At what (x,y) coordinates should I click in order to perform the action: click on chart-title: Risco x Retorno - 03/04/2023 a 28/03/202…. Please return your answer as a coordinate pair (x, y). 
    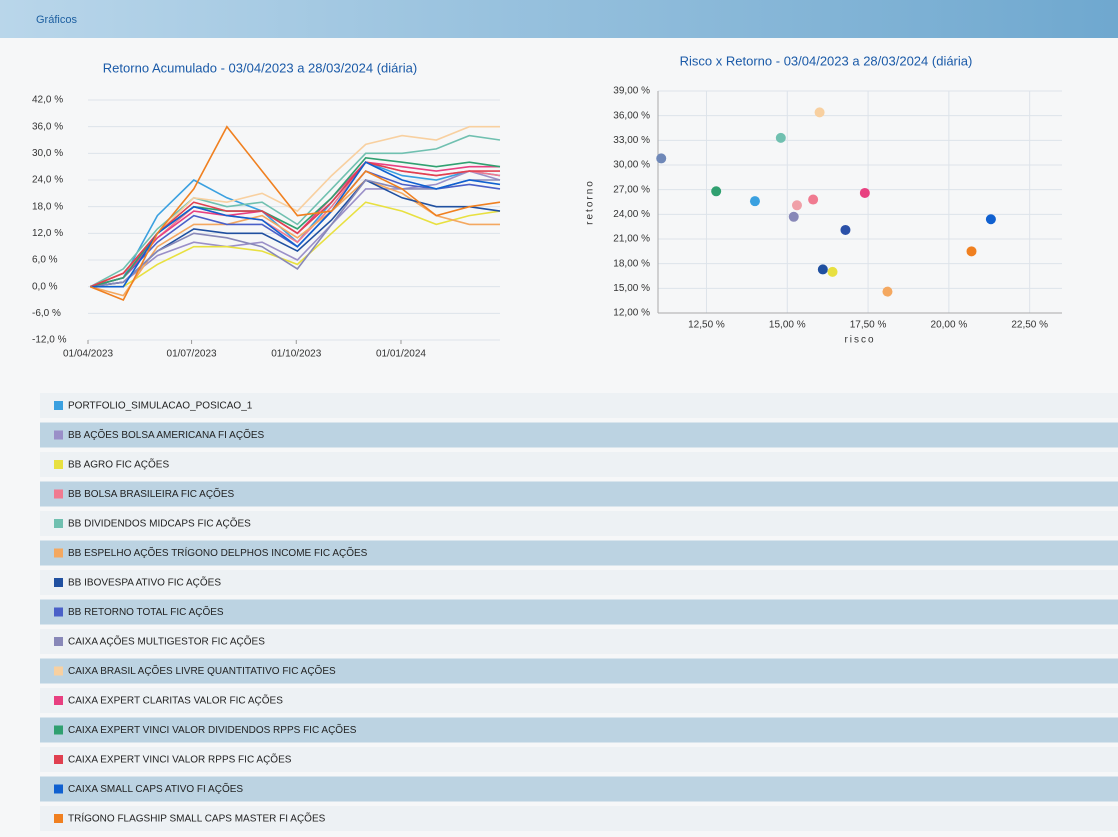
    Looking at the image, I should click on (826, 60).